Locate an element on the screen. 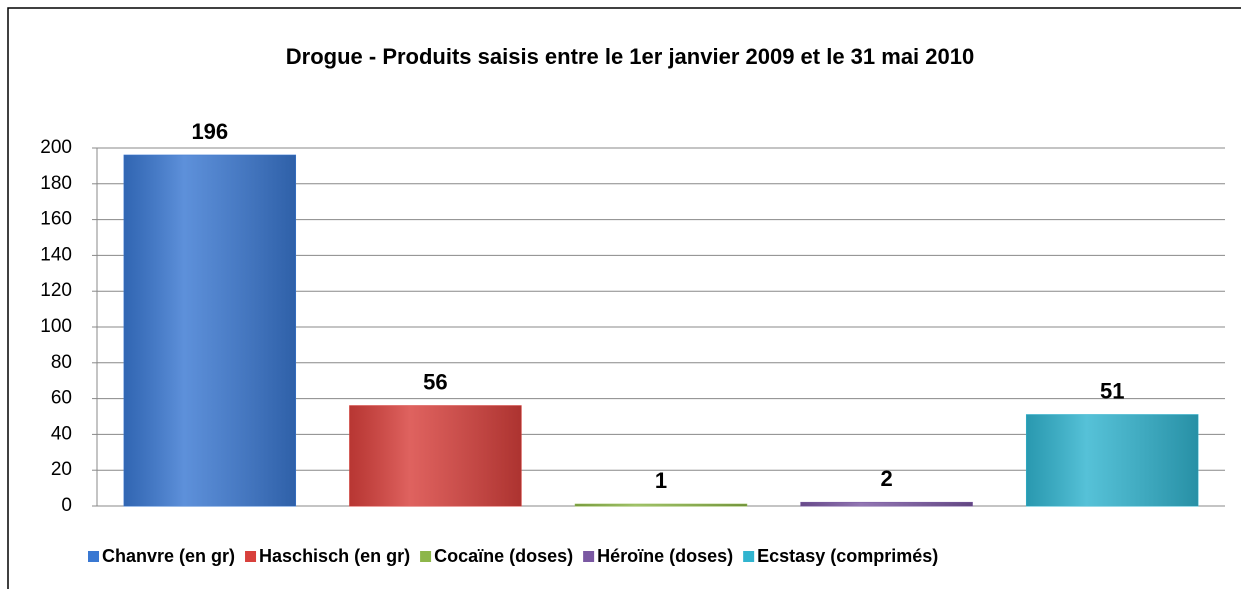 This screenshot has width=1241, height=589. legend-label: Haschisch (en gr) is located at coordinates (334, 556).